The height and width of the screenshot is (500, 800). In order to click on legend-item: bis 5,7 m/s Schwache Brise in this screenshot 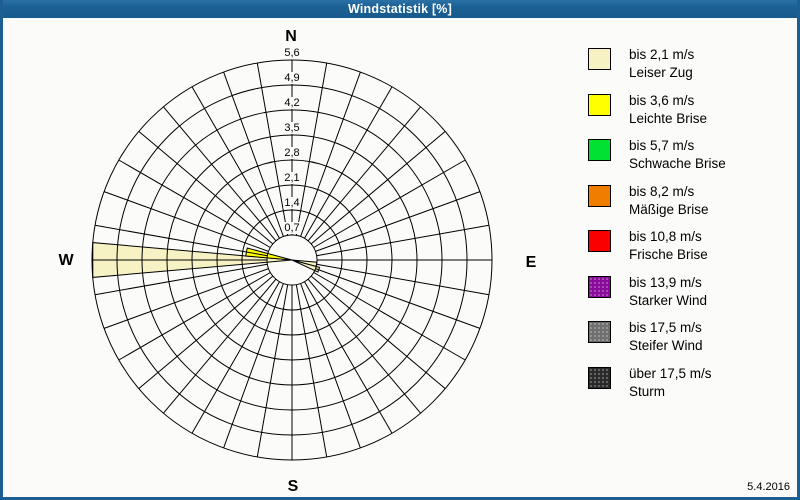, I will do `click(657, 160)`.